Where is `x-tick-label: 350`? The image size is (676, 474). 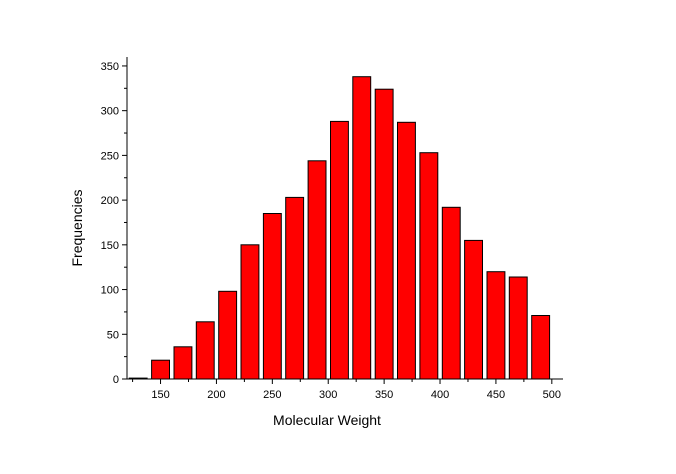 x-tick-label: 350 is located at coordinates (384, 395).